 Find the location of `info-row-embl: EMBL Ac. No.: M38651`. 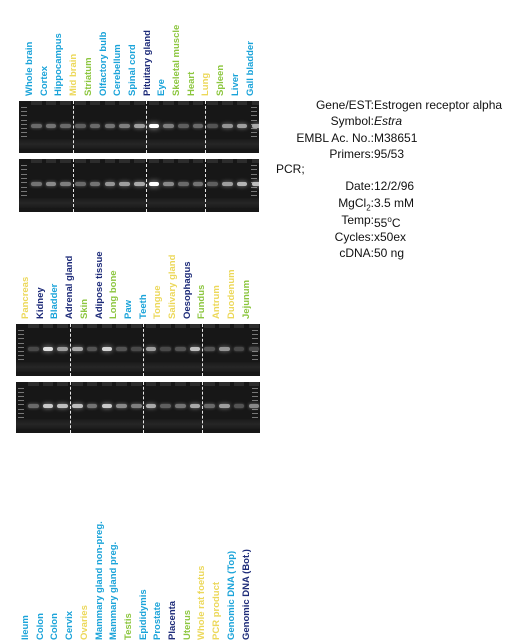

info-row-embl: EMBL Ac. No.: M38651 is located at coordinates (256, 138).